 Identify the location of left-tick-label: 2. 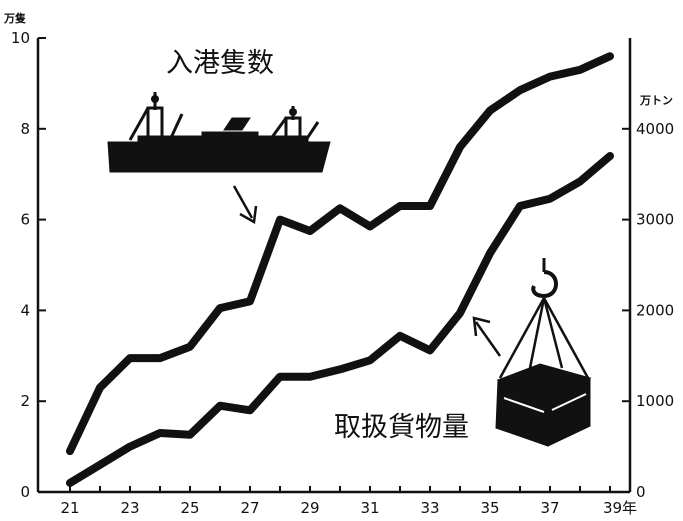
(25, 401).